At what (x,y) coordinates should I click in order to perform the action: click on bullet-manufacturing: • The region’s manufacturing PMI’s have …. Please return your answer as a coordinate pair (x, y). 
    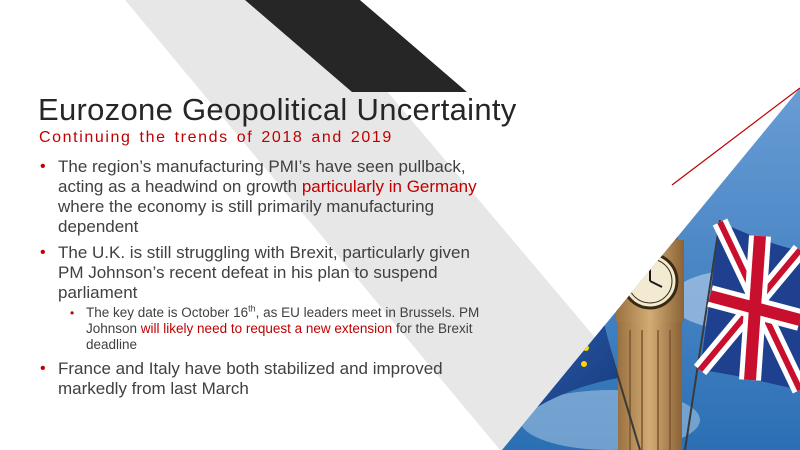
    Looking at the image, I should click on (265, 197).